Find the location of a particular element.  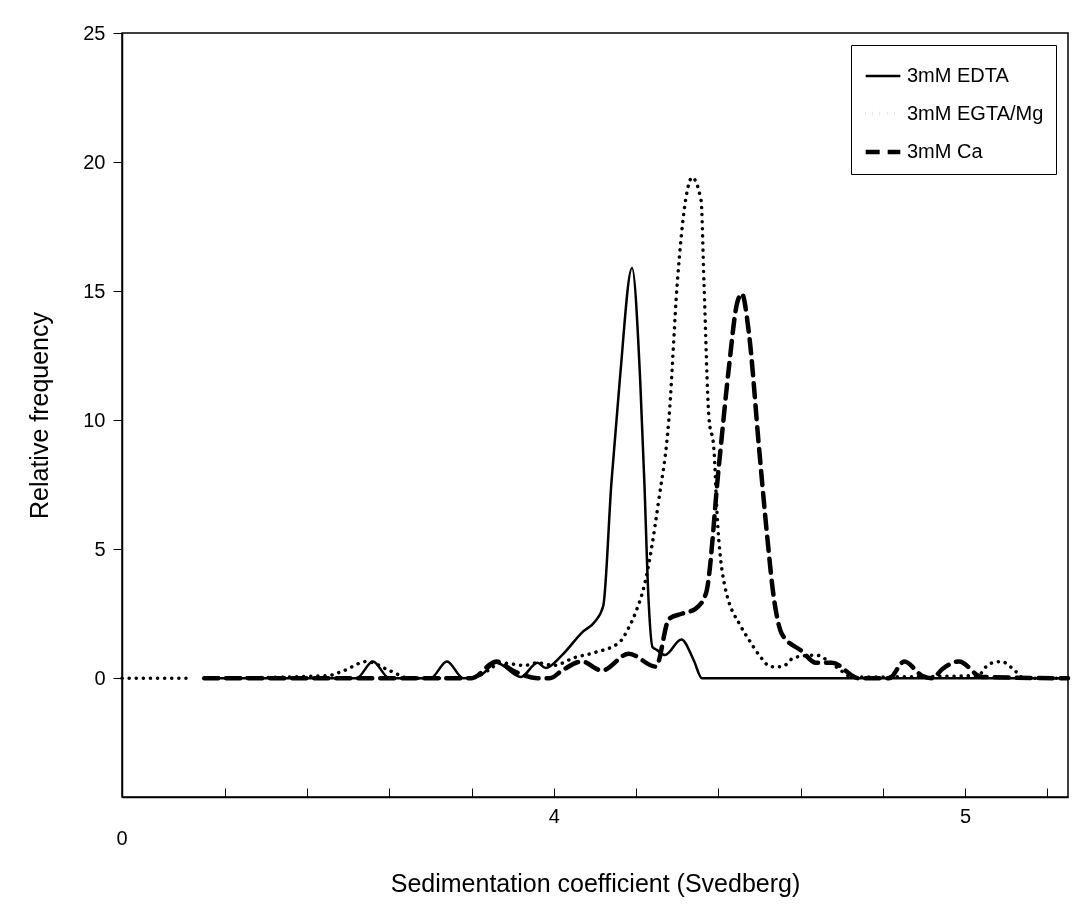

legend-label: 3mM Ca is located at coordinates (945, 151).